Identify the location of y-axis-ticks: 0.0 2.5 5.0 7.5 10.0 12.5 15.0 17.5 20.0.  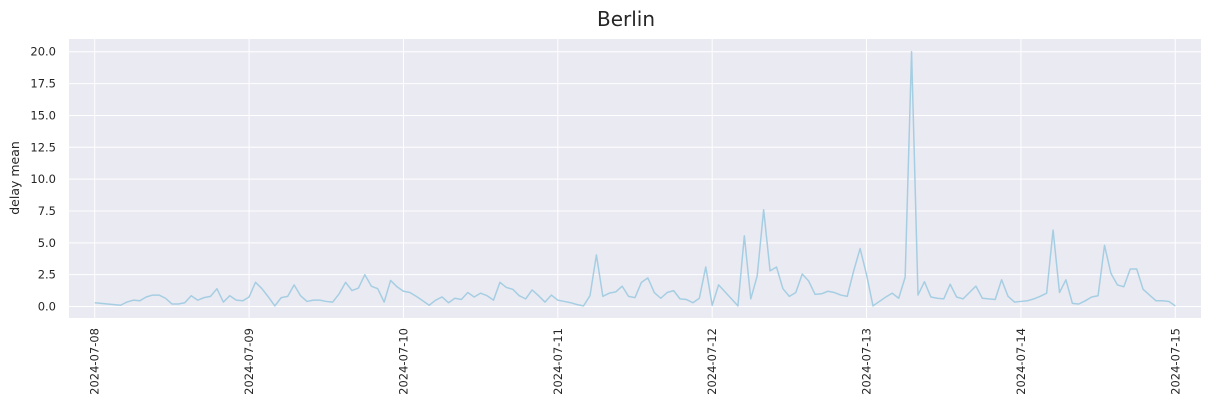
(43, 179).